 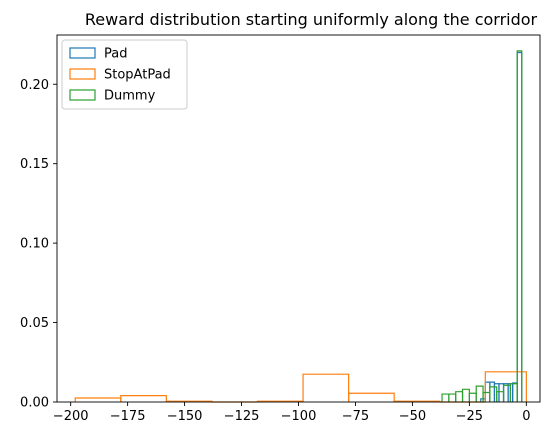 What do you see at coordinates (185, 416) in the screenshot?
I see `x-tick-label: −150` at bounding box center [185, 416].